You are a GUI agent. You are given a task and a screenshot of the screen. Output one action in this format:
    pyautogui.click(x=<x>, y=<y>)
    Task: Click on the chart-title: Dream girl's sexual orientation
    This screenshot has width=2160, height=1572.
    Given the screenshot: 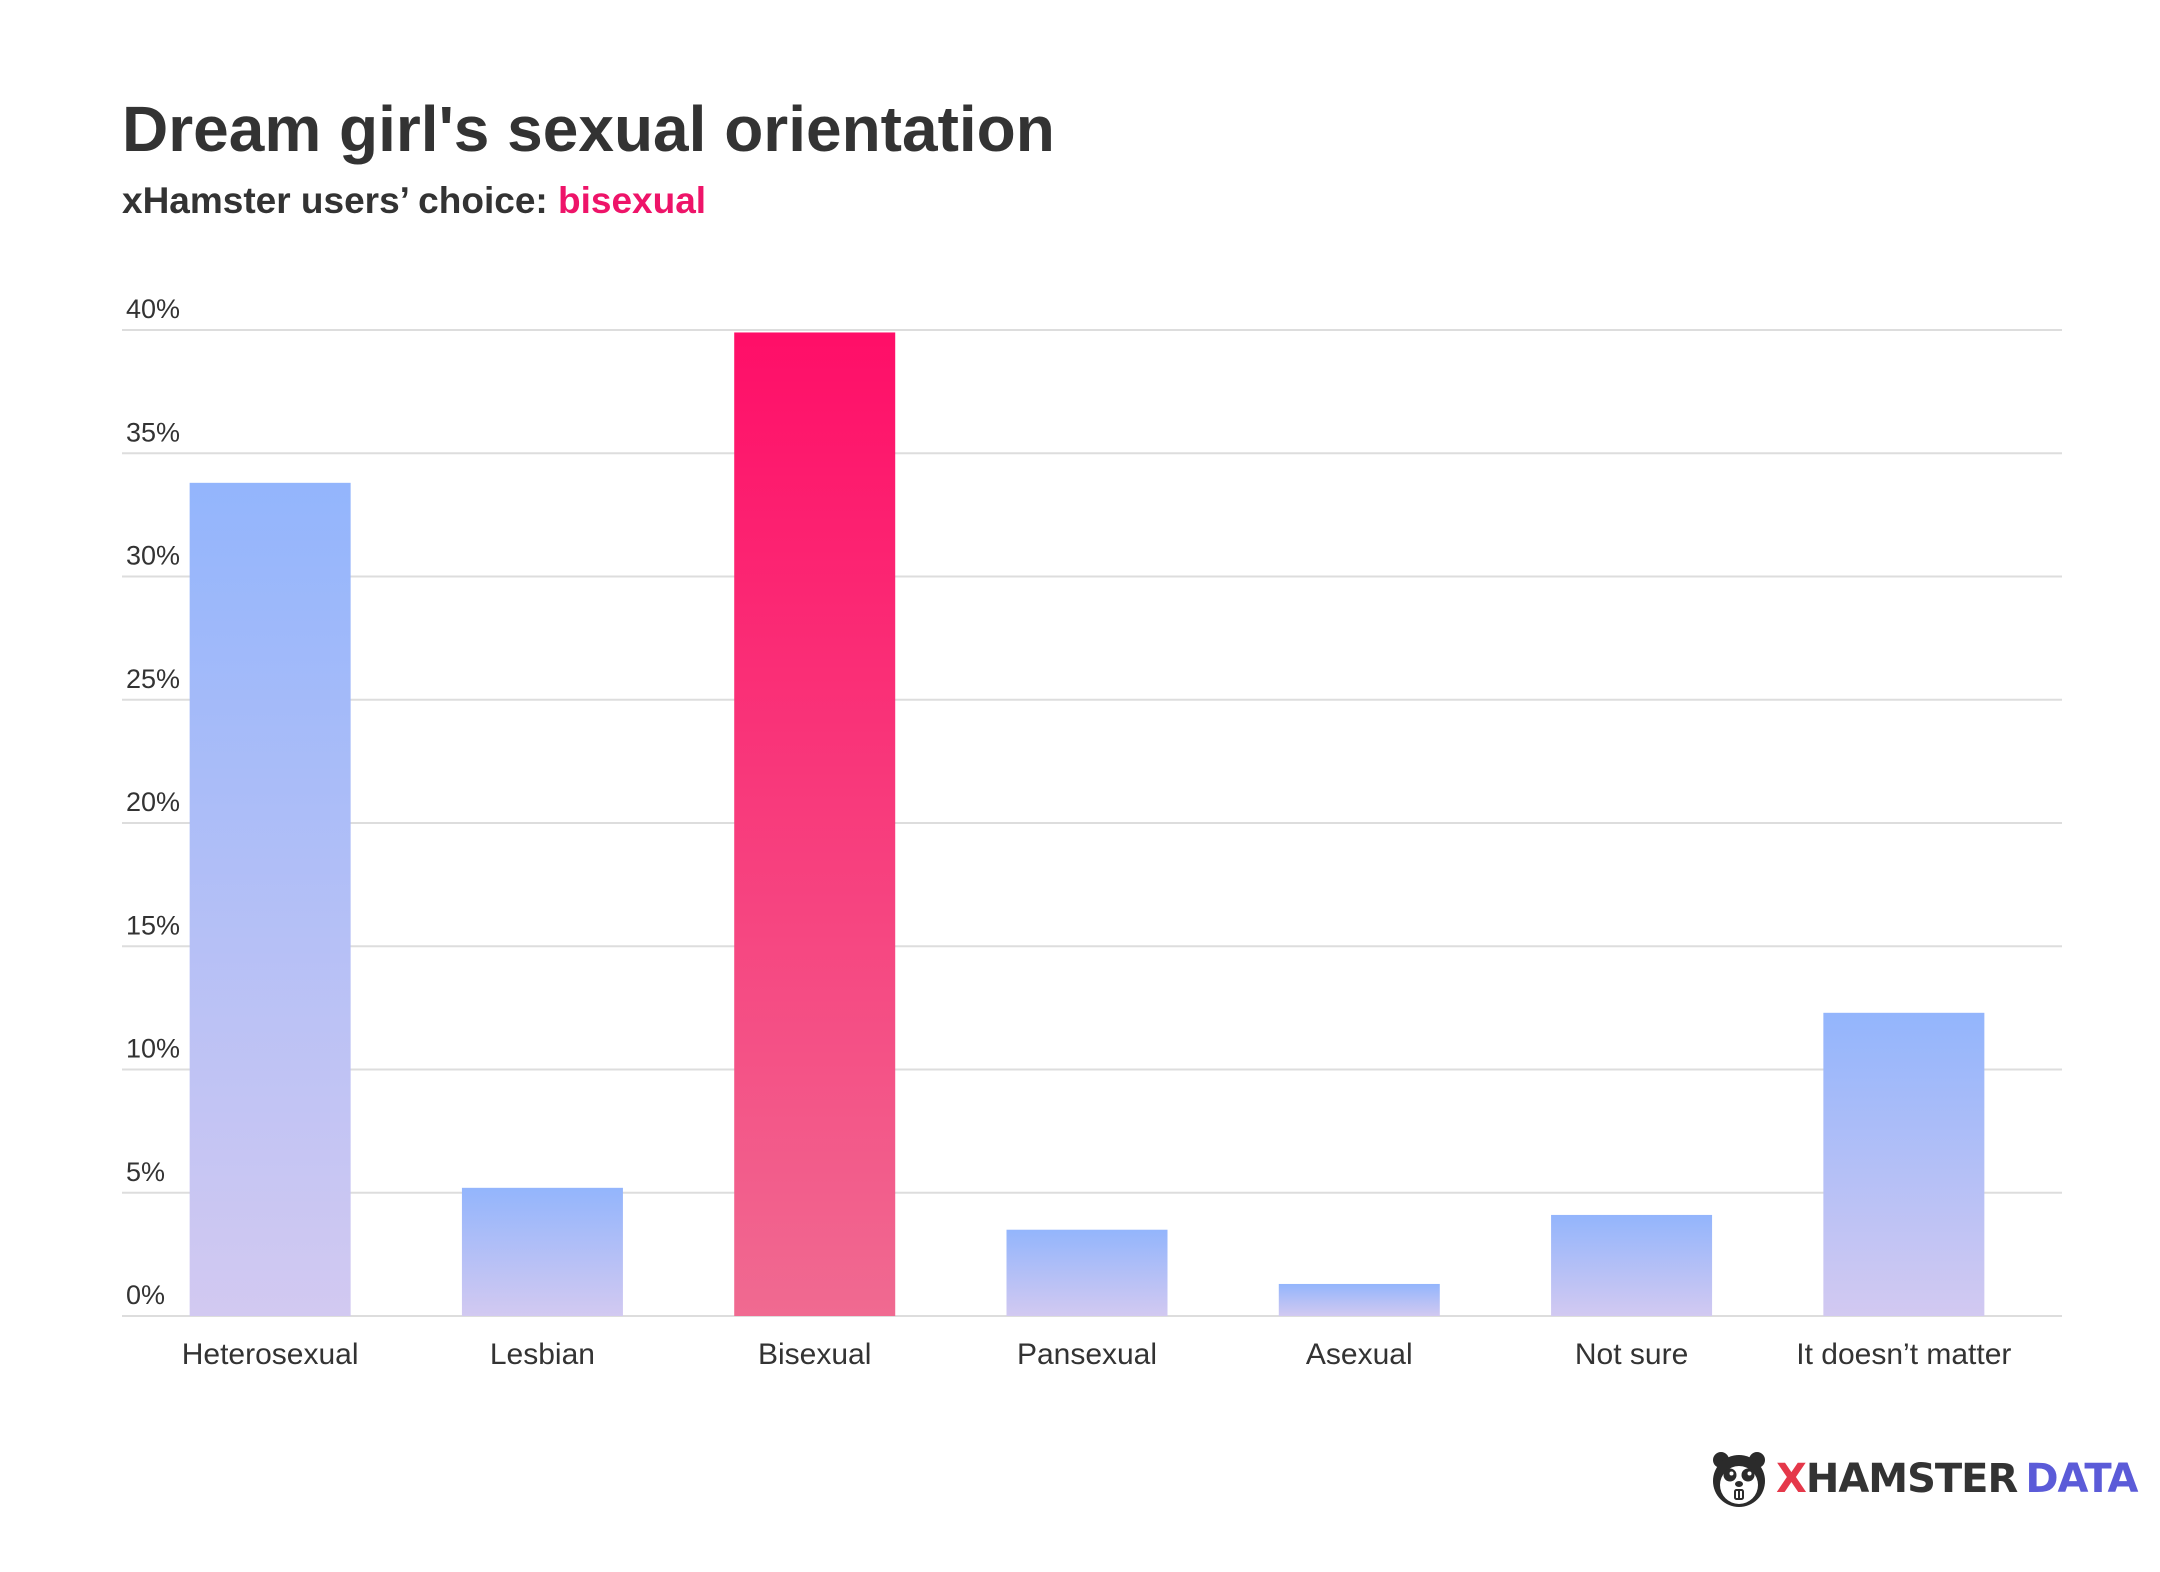 What is the action you would take?
    pyautogui.click(x=588, y=129)
    